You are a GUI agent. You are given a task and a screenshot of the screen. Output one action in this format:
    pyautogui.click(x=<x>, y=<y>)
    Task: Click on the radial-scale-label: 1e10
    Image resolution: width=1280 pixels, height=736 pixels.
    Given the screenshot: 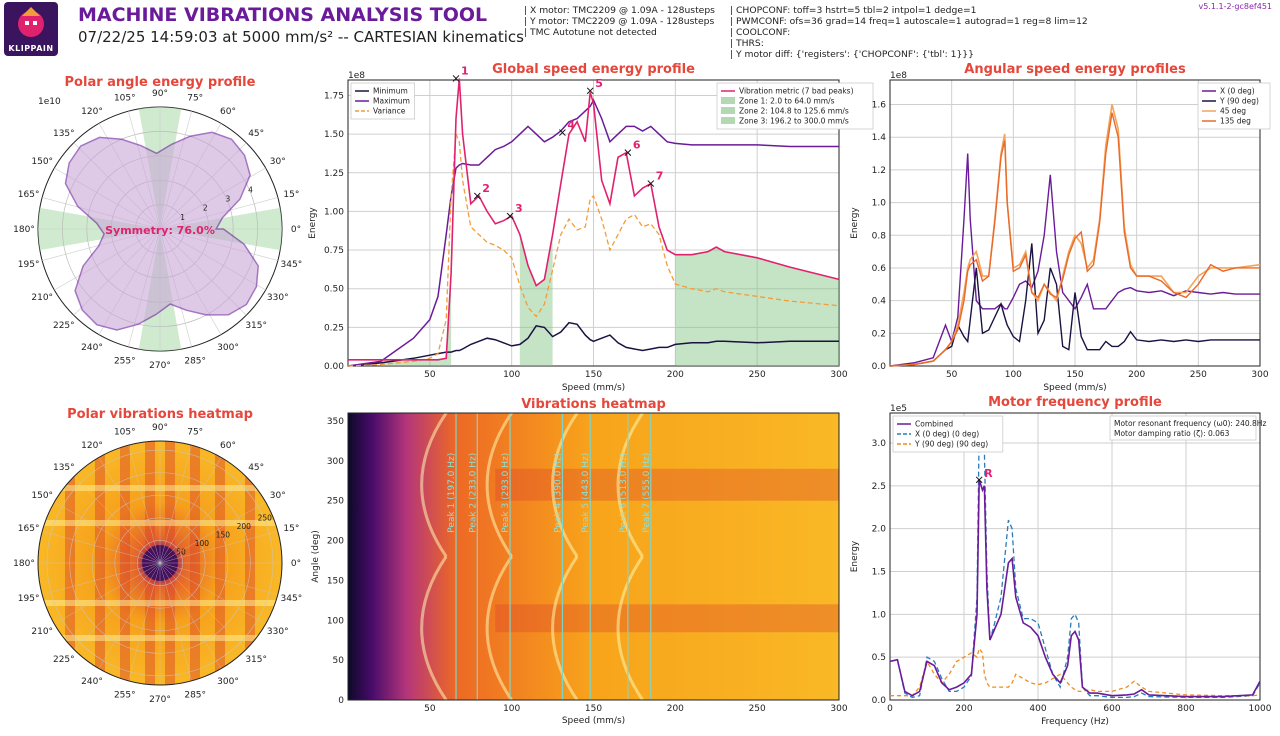 What is the action you would take?
    pyautogui.click(x=49, y=102)
    